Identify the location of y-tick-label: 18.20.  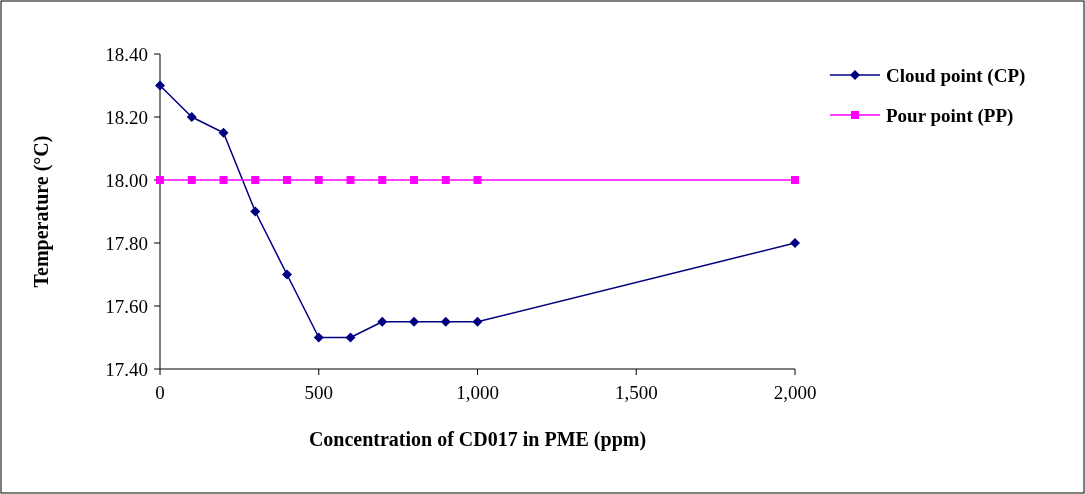
(126, 117).